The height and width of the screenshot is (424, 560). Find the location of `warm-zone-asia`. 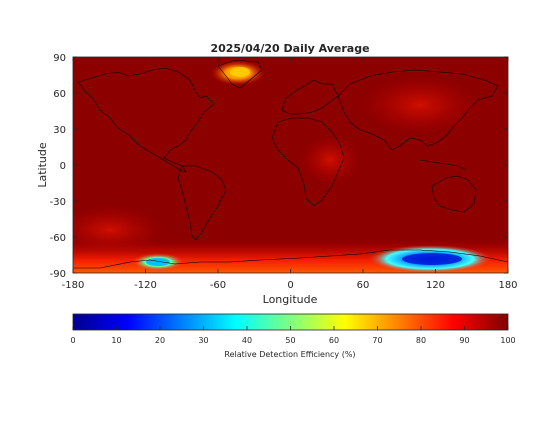

warm-zone-asia is located at coordinates (420, 105).